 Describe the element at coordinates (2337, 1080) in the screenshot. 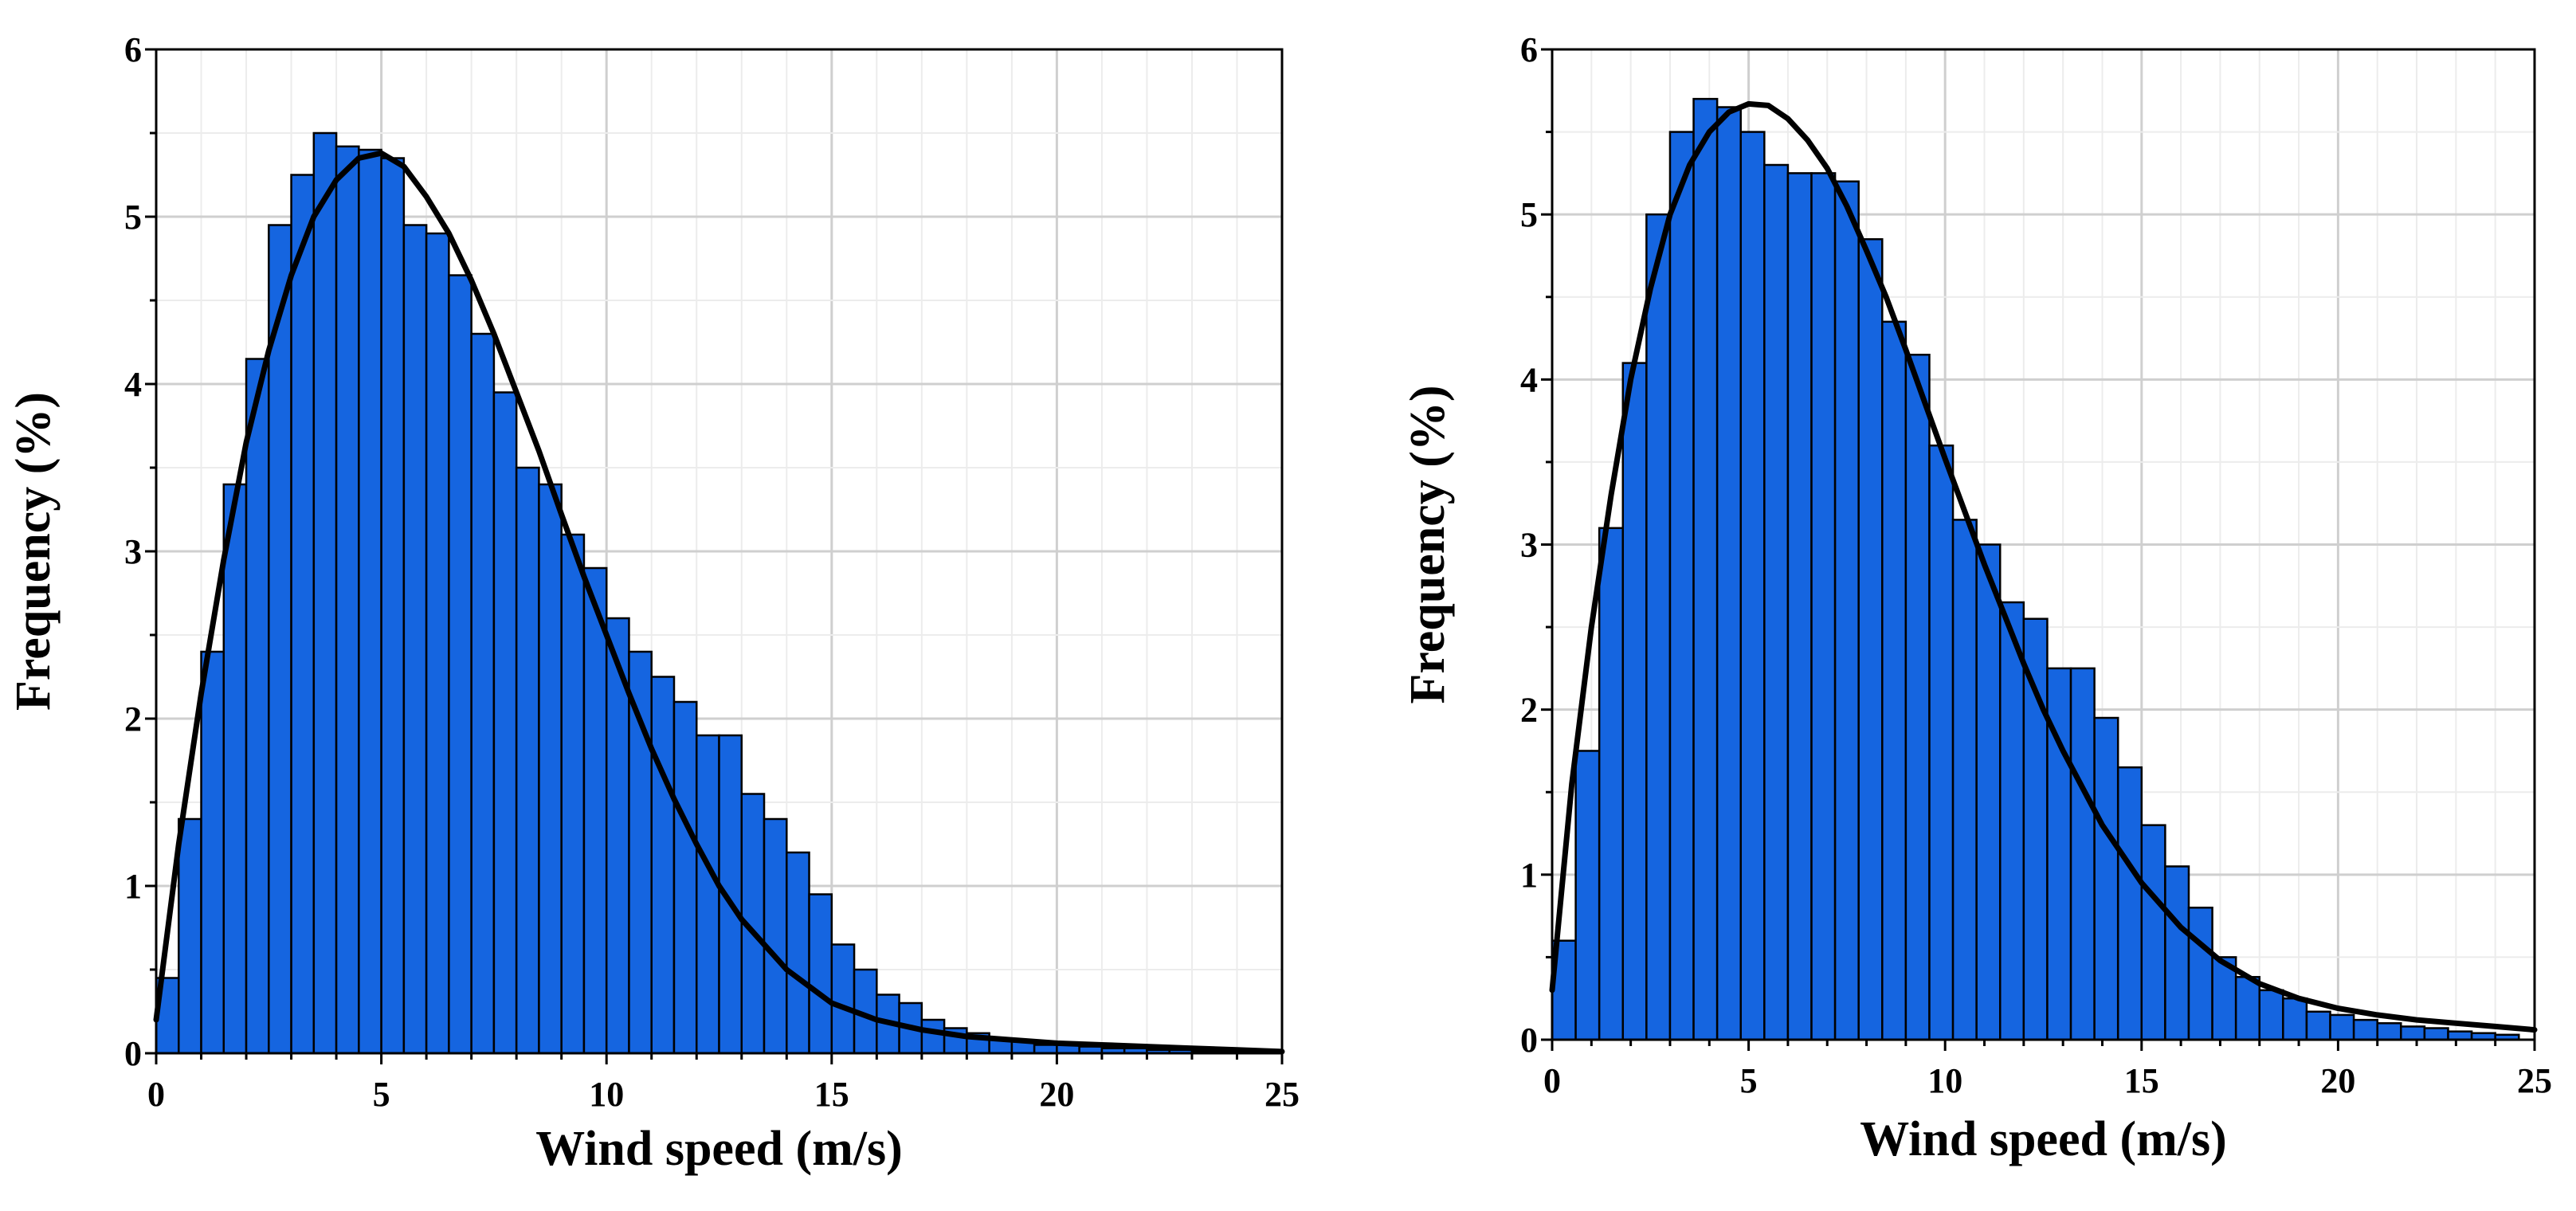

I see `x-tick-label: 20` at that location.